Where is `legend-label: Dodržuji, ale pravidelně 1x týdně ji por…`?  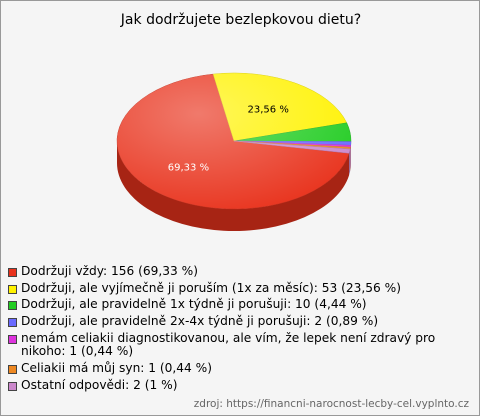
legend-label: Dodržuji, ale pravidelně 1x týdně ji por… is located at coordinates (194, 304).